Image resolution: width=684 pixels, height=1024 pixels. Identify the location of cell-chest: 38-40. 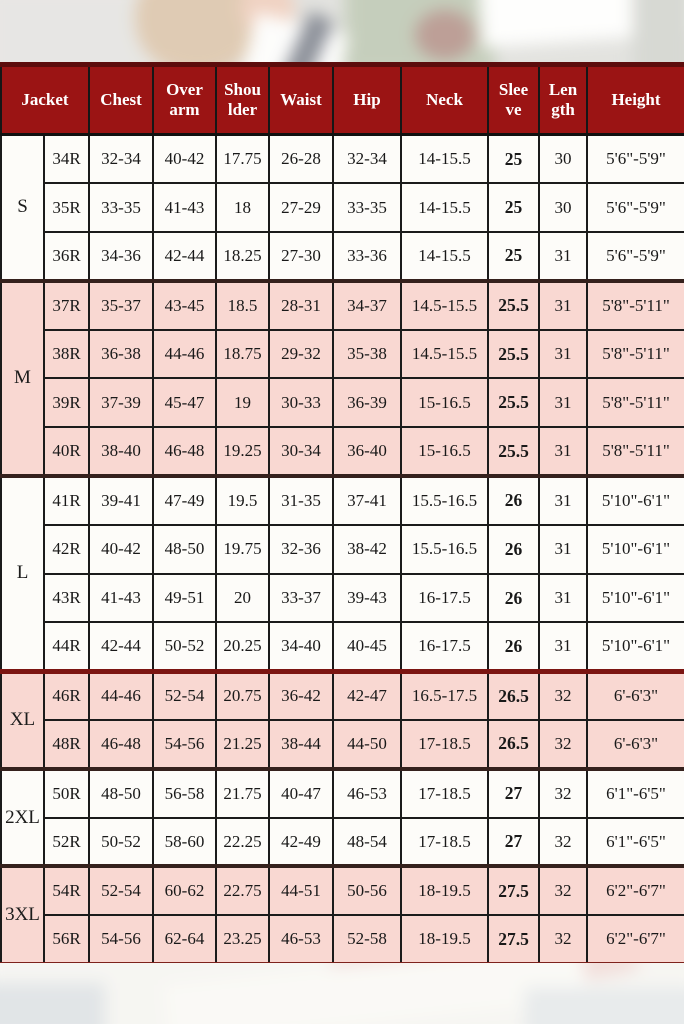
(121, 452).